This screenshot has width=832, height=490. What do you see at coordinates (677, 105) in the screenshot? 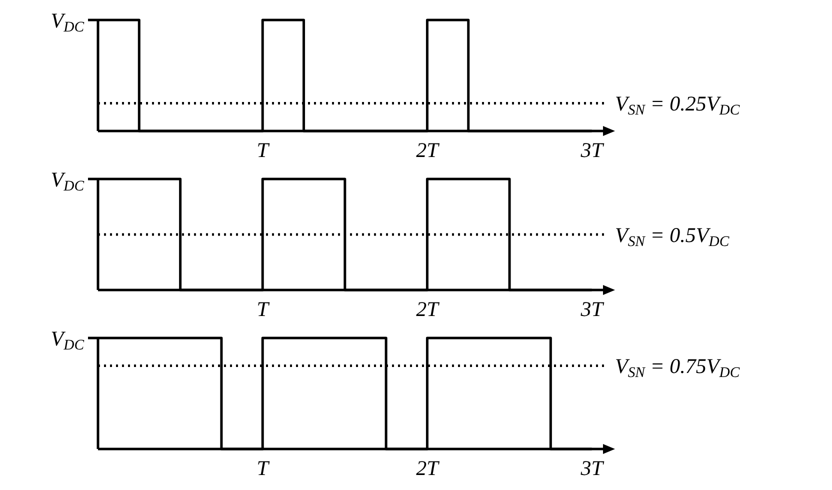
I see `ref-line-label: V$_{SN}$ = 0.25V$_{DC}$` at bounding box center [677, 105].